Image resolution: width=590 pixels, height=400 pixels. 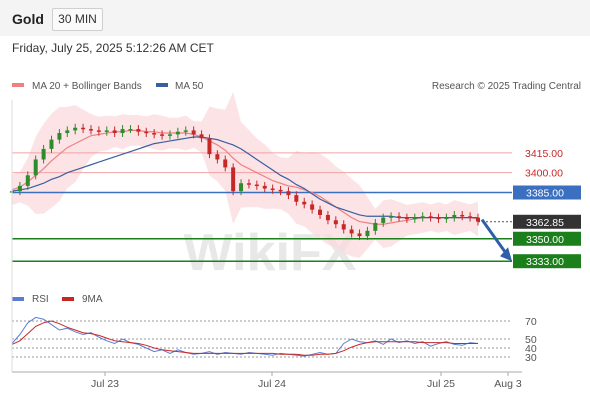 What do you see at coordinates (441, 384) in the screenshot?
I see `x-tick-label-2: Jul 25` at bounding box center [441, 384].